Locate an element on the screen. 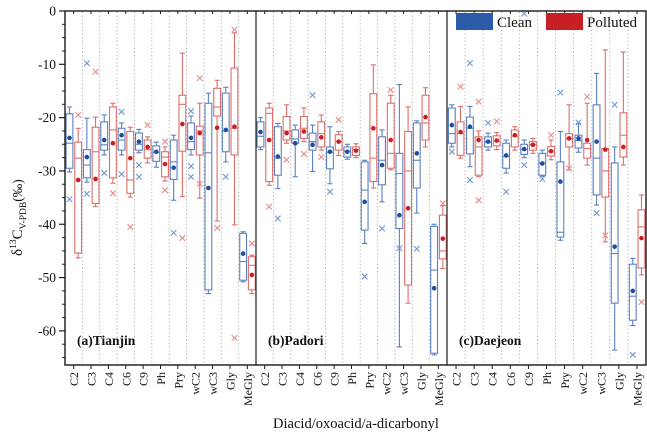  legend-swatch-polluted is located at coordinates (564, 21).